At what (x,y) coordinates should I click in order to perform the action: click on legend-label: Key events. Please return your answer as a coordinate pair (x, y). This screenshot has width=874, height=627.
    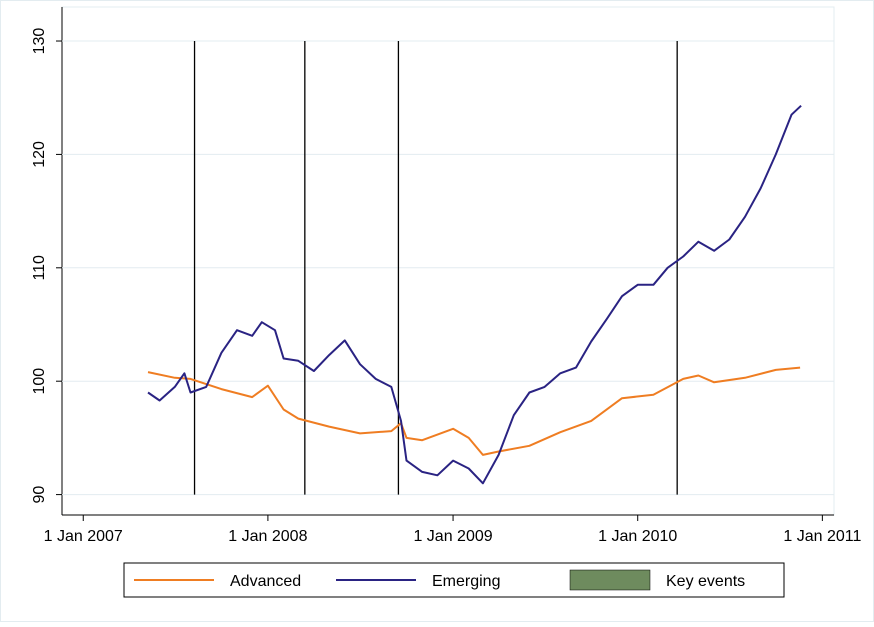
    Looking at the image, I should click on (705, 581).